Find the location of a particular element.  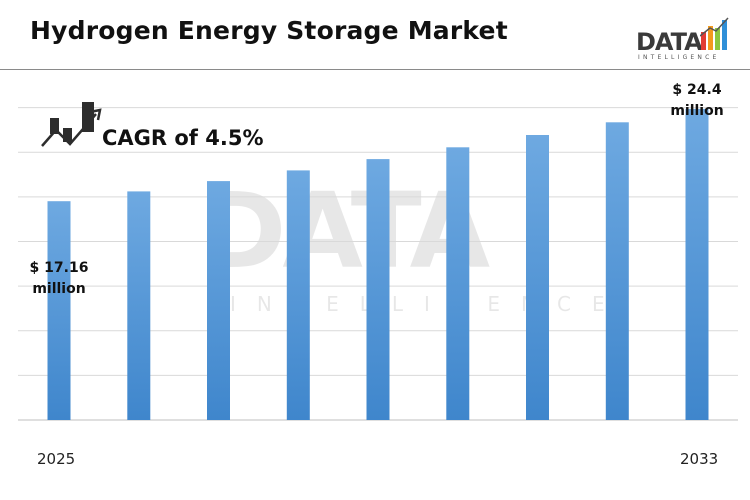

company-logo: DATA INTELLIGENCE is located at coordinates (684, 37).